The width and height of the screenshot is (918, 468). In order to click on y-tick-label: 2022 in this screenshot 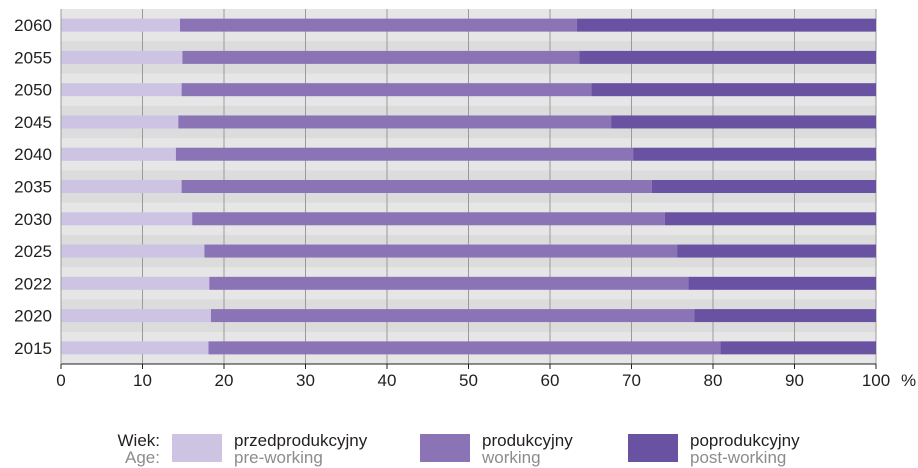, I will do `click(33, 283)`.